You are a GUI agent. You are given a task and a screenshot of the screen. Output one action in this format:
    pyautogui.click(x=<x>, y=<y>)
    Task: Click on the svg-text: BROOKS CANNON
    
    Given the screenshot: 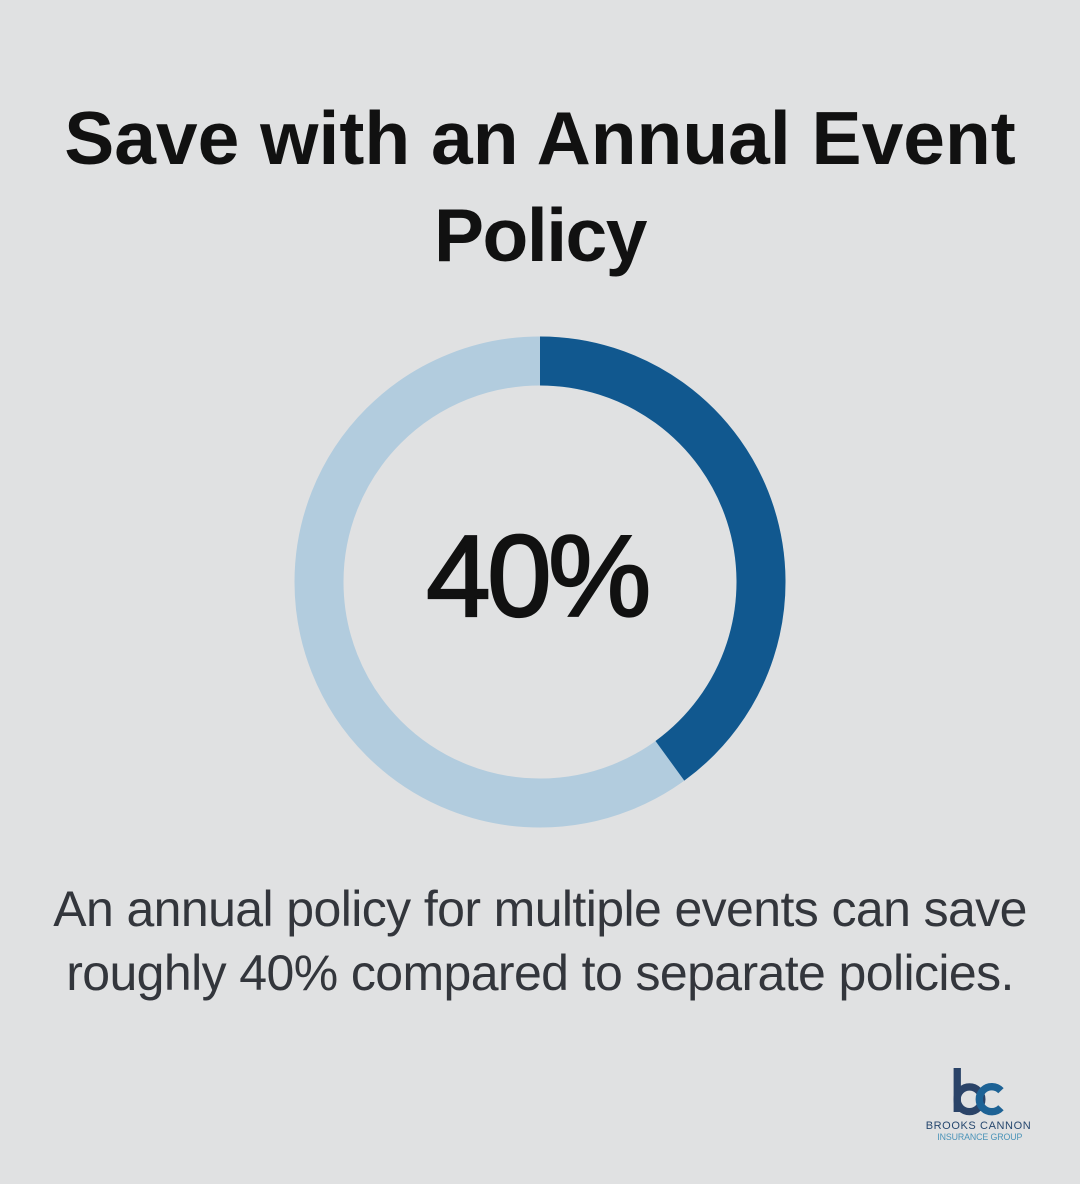 What is the action you would take?
    pyautogui.click(x=979, y=1126)
    